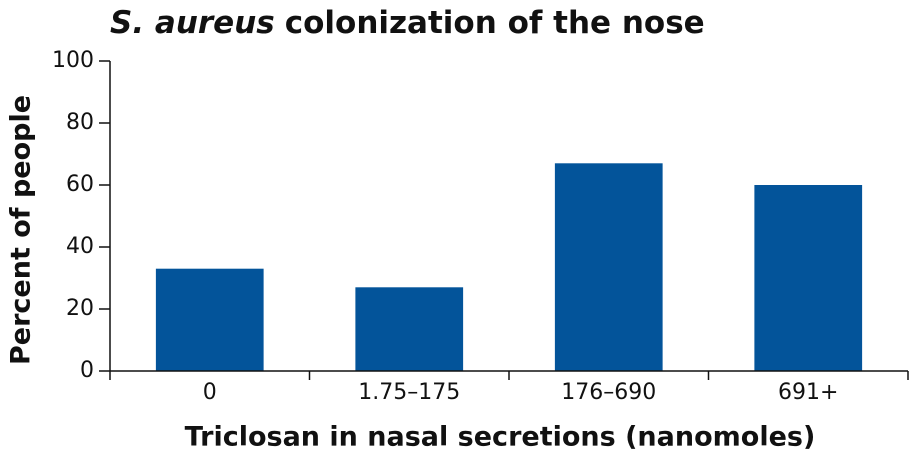 This screenshot has width=913, height=460. Describe the element at coordinates (73, 60) in the screenshot. I see `y-tick-label: 100` at that location.